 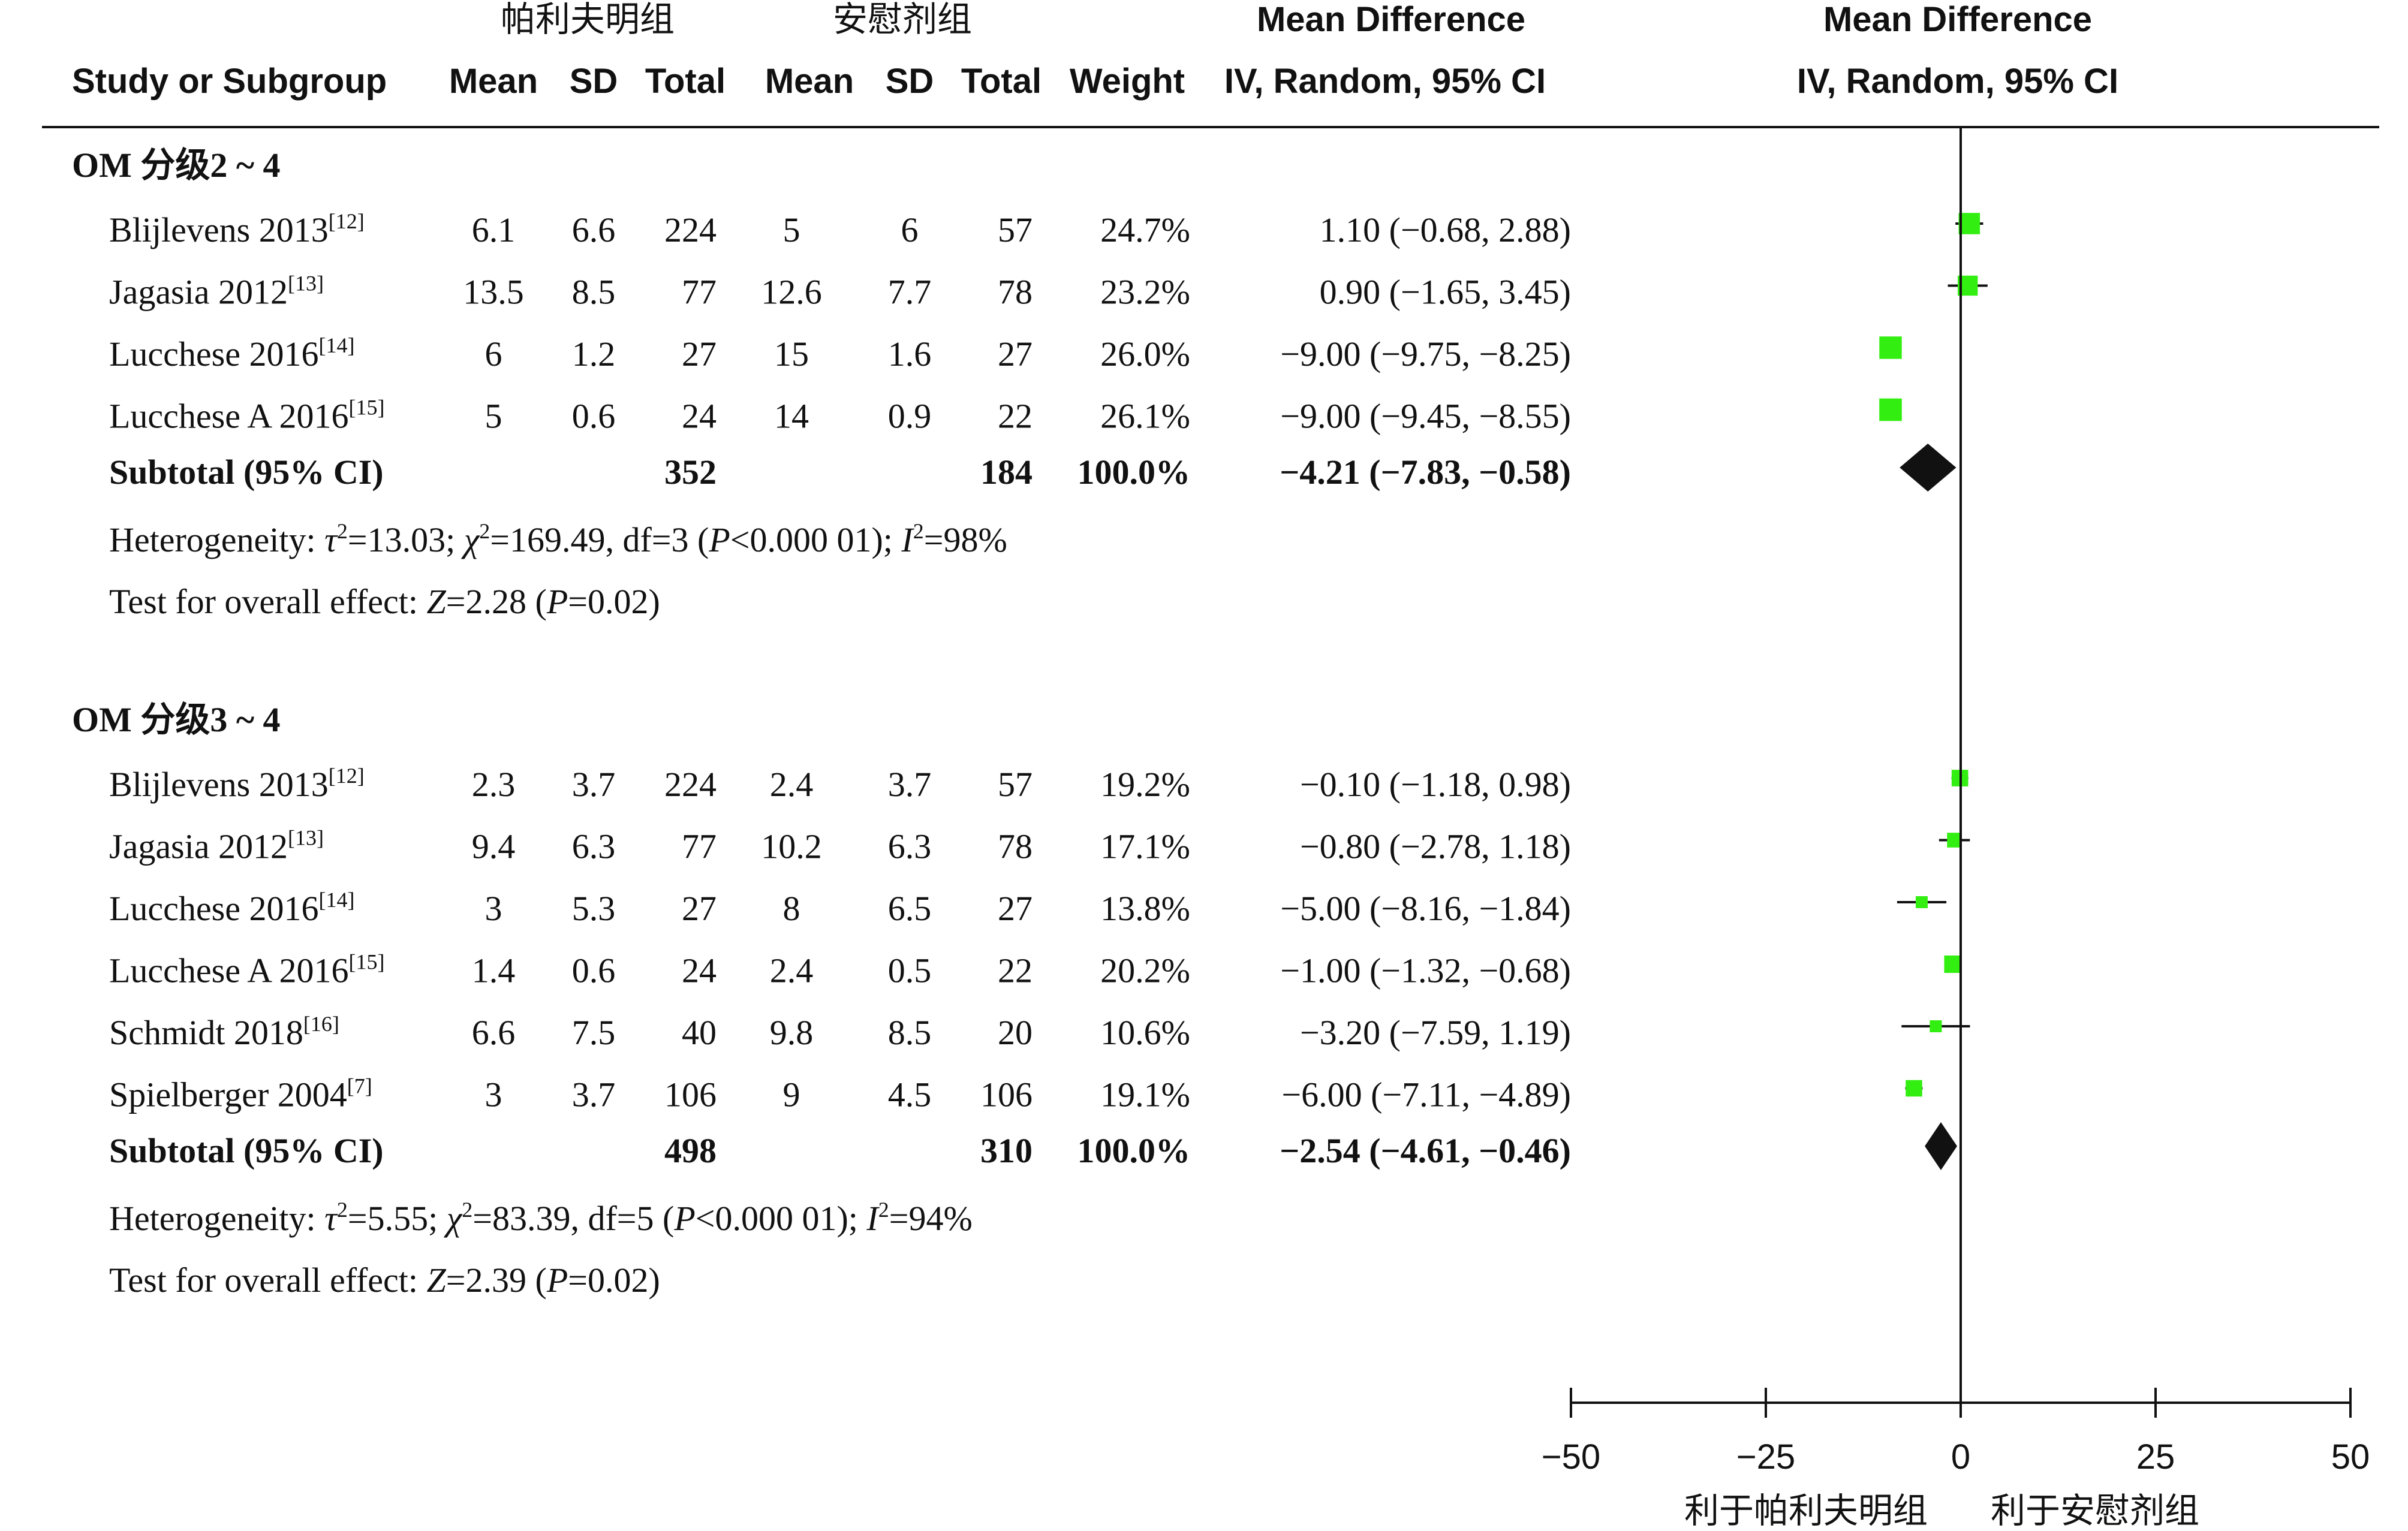 What do you see at coordinates (792, 1032) in the screenshot?
I see `mean2-value: 9.8` at bounding box center [792, 1032].